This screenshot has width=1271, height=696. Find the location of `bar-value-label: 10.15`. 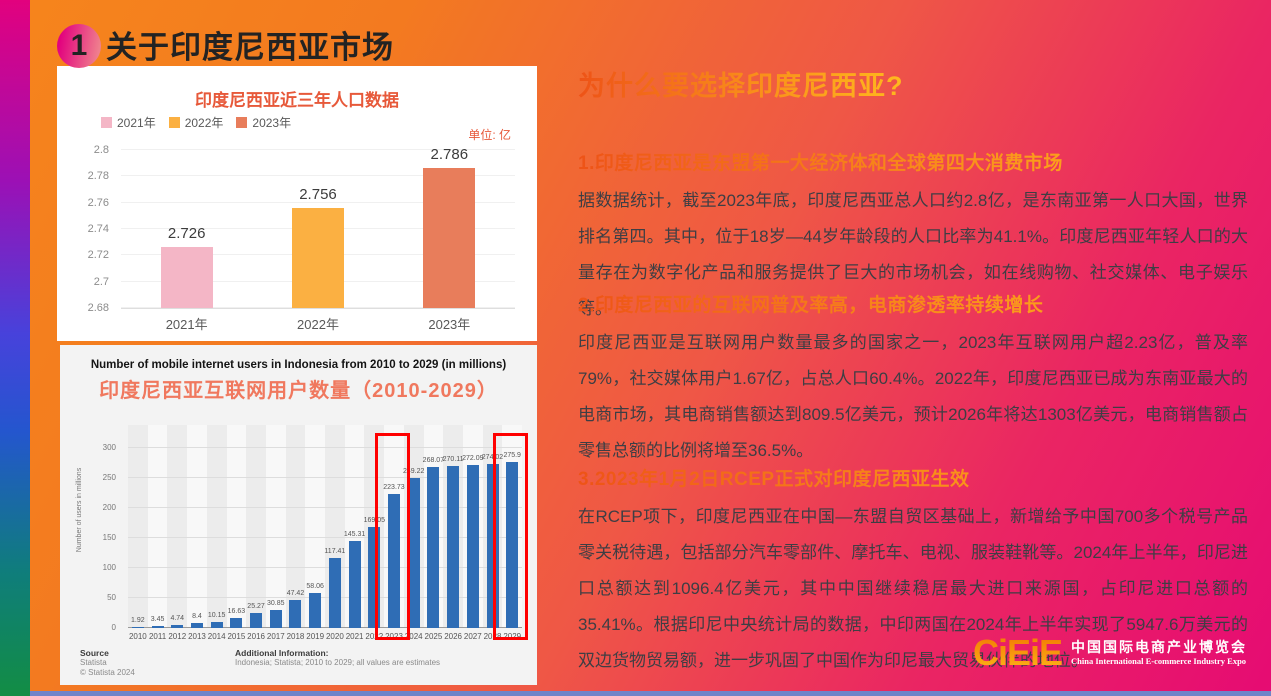

bar-value-label: 10.15 is located at coordinates (216, 615).